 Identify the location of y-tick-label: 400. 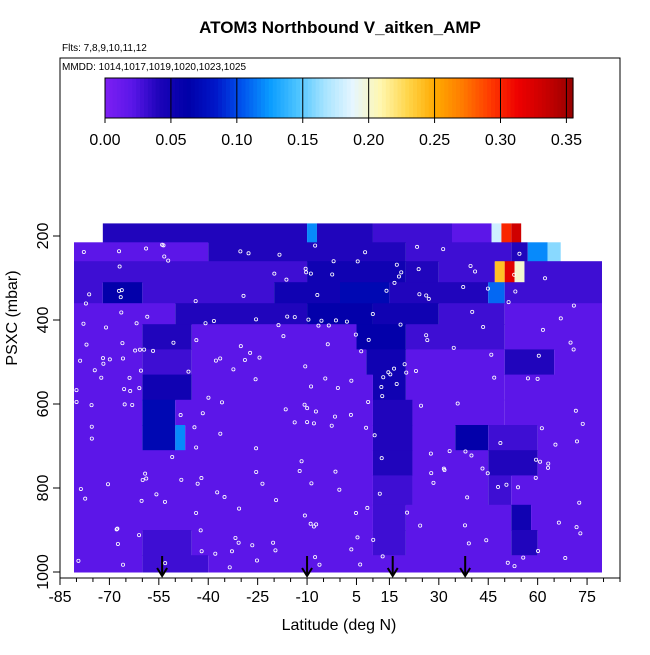
(43, 320).